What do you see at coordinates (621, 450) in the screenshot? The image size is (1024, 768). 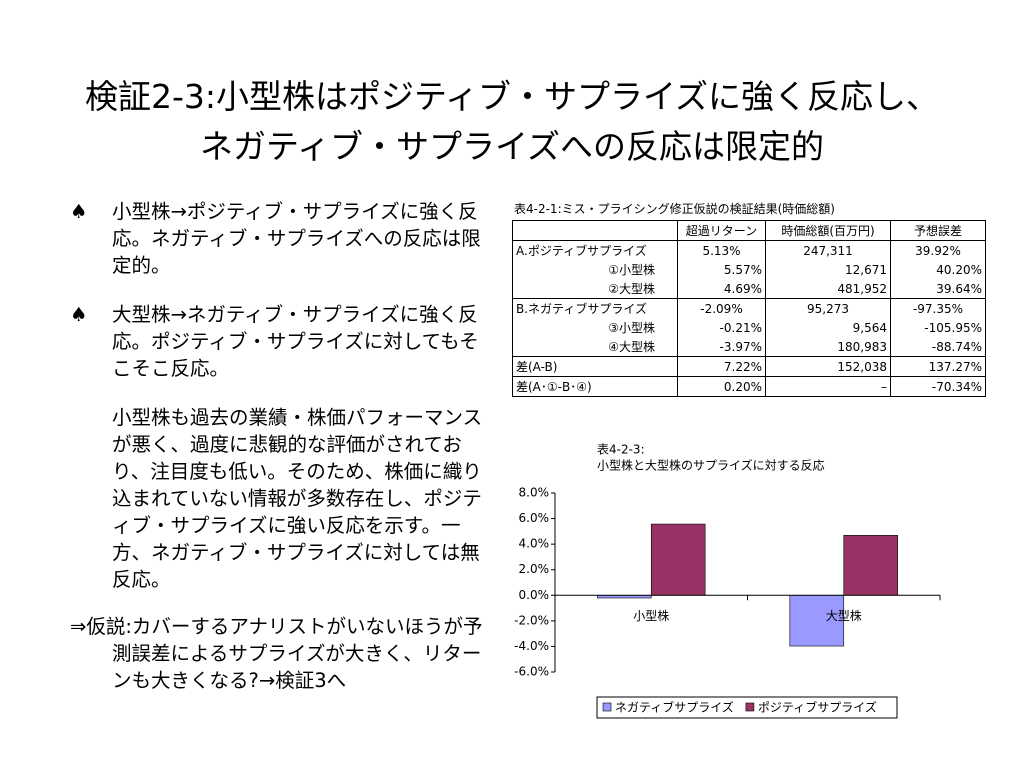 I see `chart-title: 表4-2-3:` at bounding box center [621, 450].